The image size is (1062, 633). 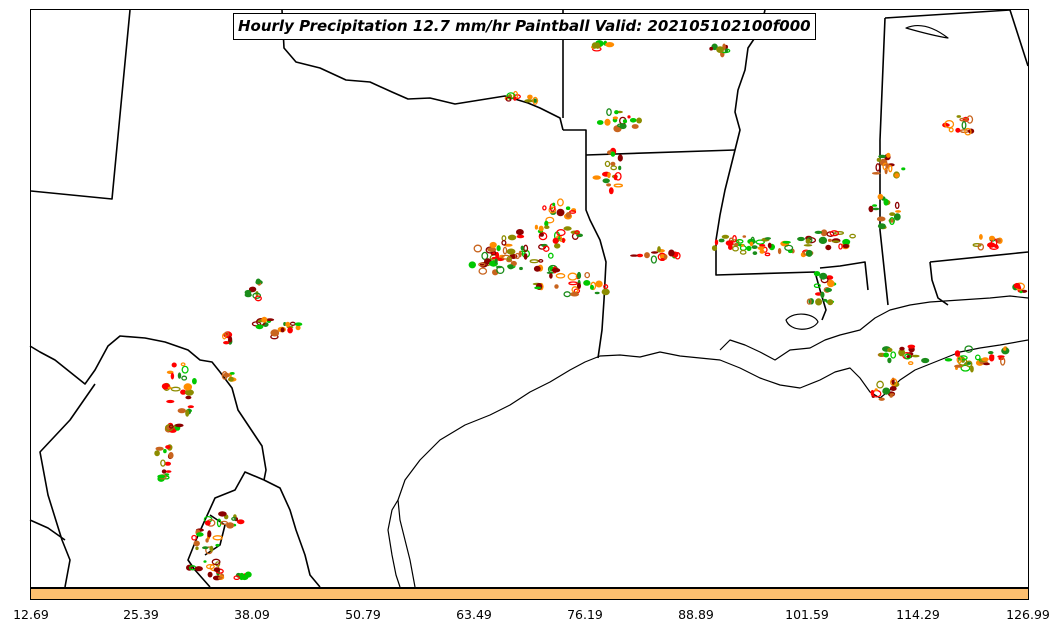 I want to click on colorbar-tick-label: 114.29, so click(x=918, y=614).